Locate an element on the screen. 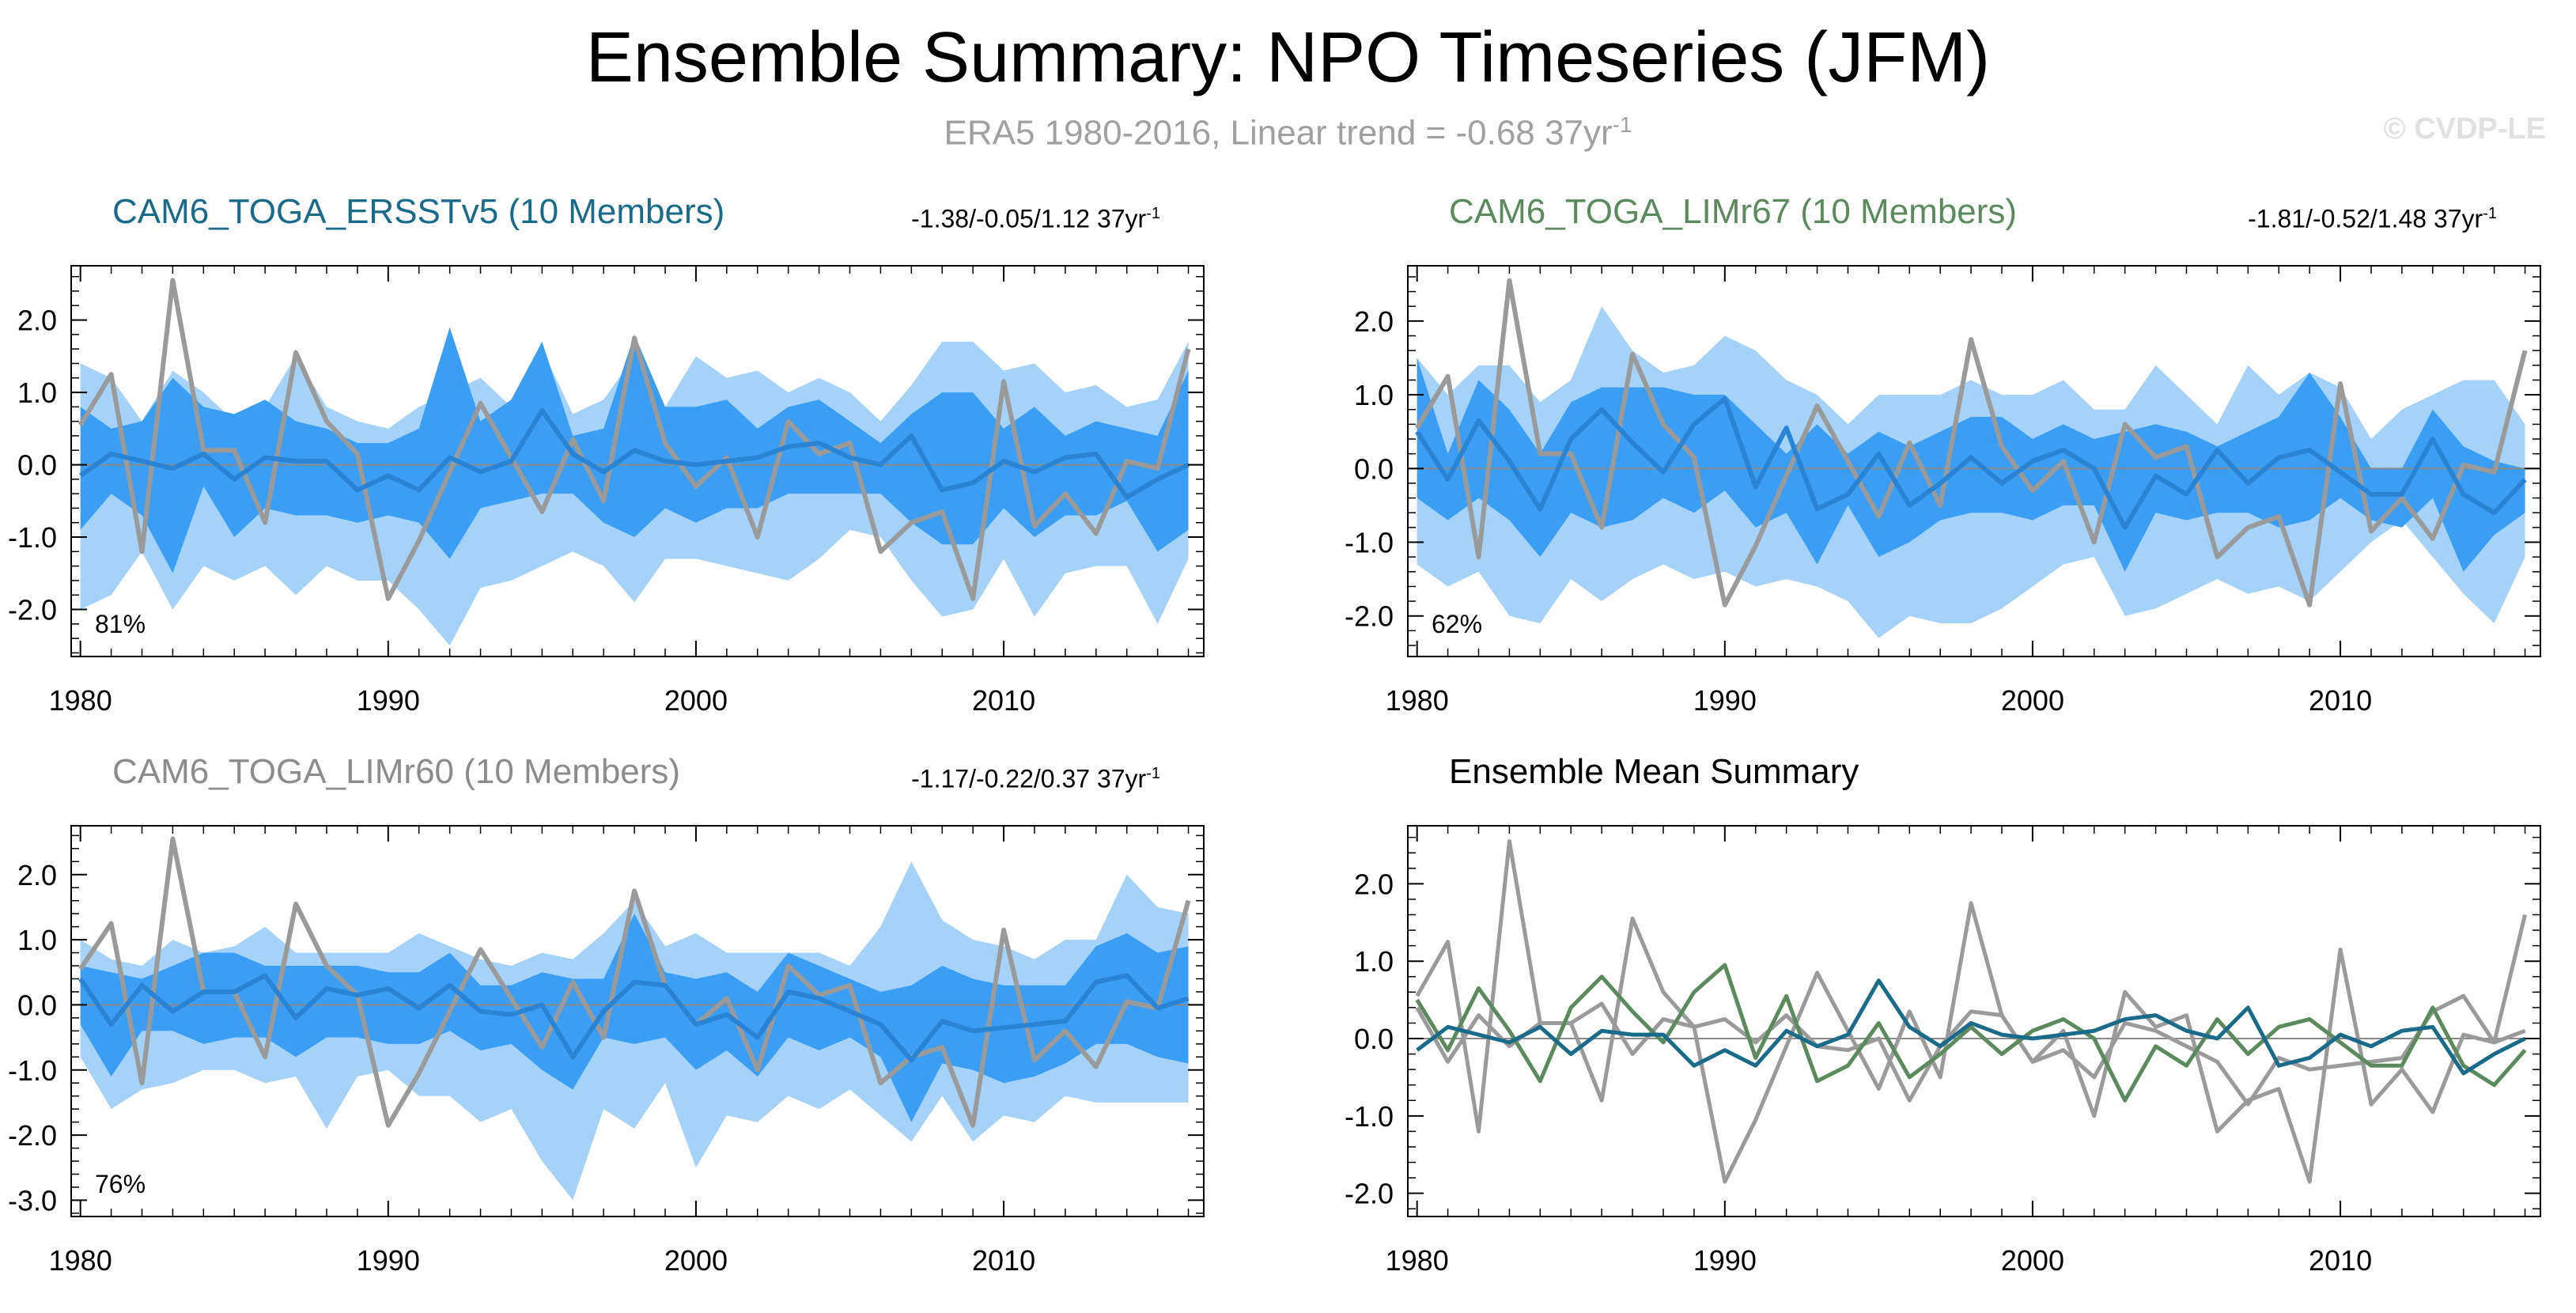 The height and width of the screenshot is (1313, 2576). panel-4-ytick-label: -2.0 is located at coordinates (1370, 1194).